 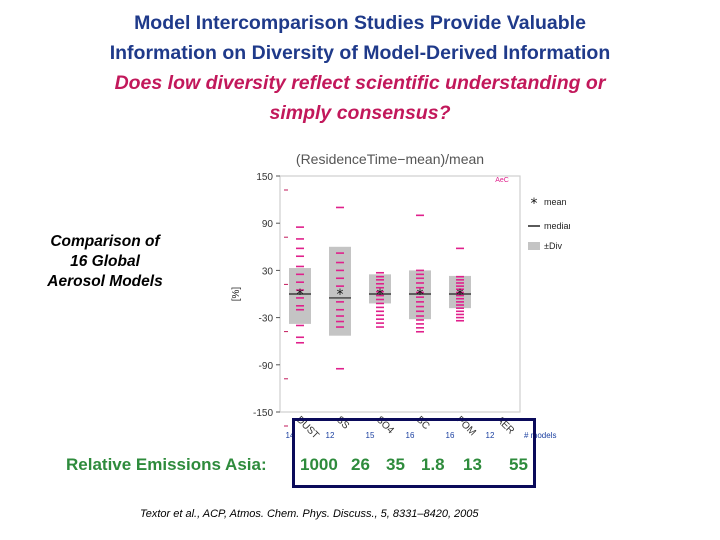 What do you see at coordinates (360, 464) in the screenshot?
I see `rel-value-ss: 26` at bounding box center [360, 464].